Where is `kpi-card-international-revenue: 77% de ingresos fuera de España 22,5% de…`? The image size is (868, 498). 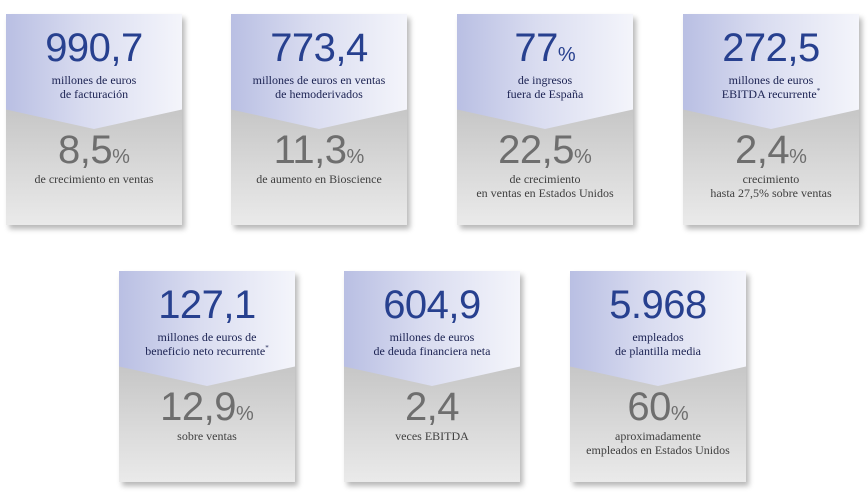 kpi-card-international-revenue: 77% de ingresos fuera de España 22,5% de… is located at coordinates (545, 119).